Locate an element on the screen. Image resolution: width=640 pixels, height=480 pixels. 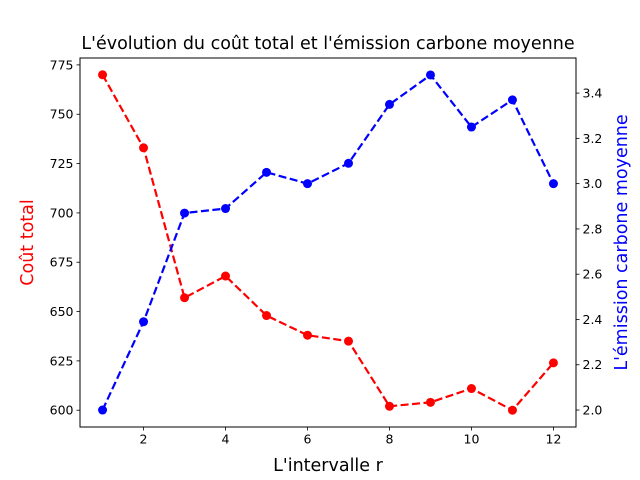
x-tick-label: 6 is located at coordinates (308, 439).